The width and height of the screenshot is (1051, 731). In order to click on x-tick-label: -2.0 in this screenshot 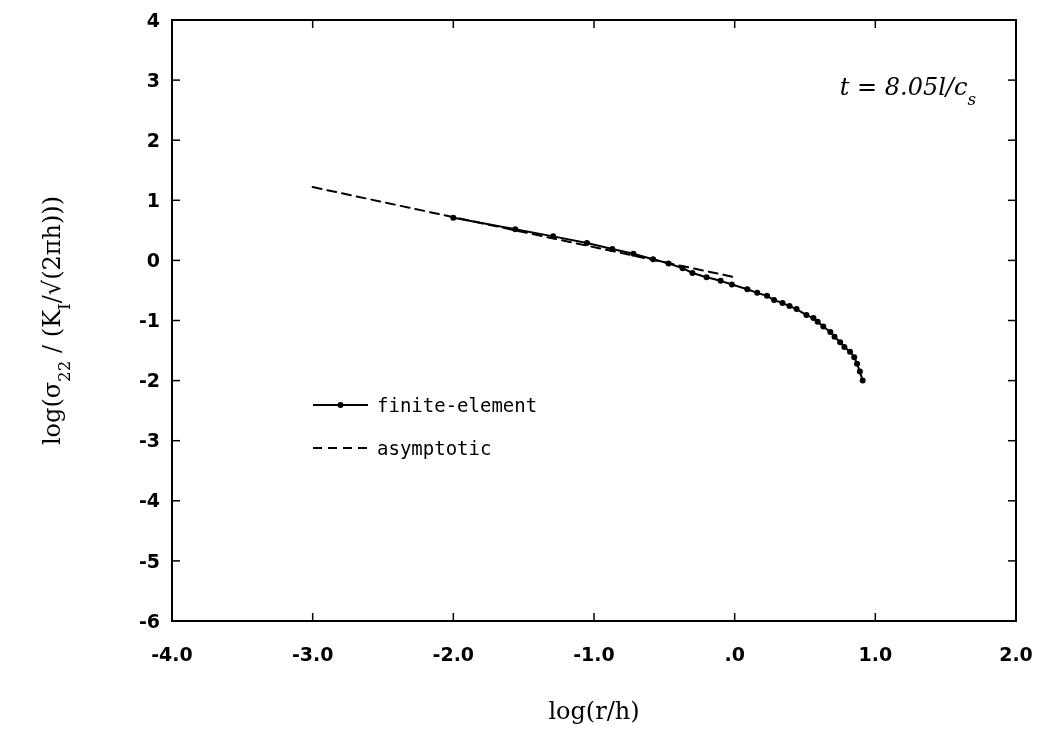, I will do `click(453, 654)`.